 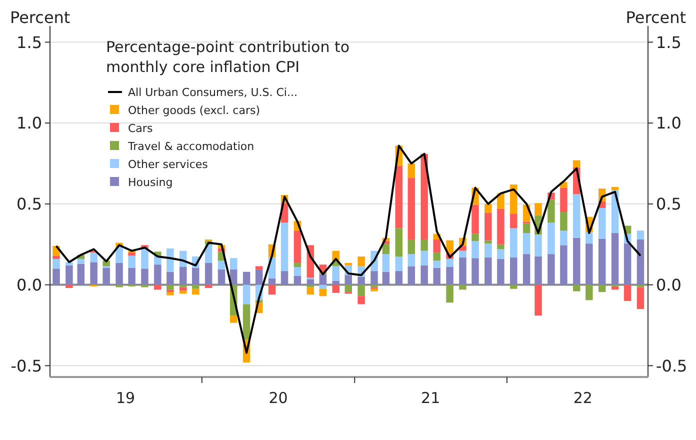 What do you see at coordinates (29, 204) in the screenshot?
I see `y-tick-label: 0.5` at bounding box center [29, 204].